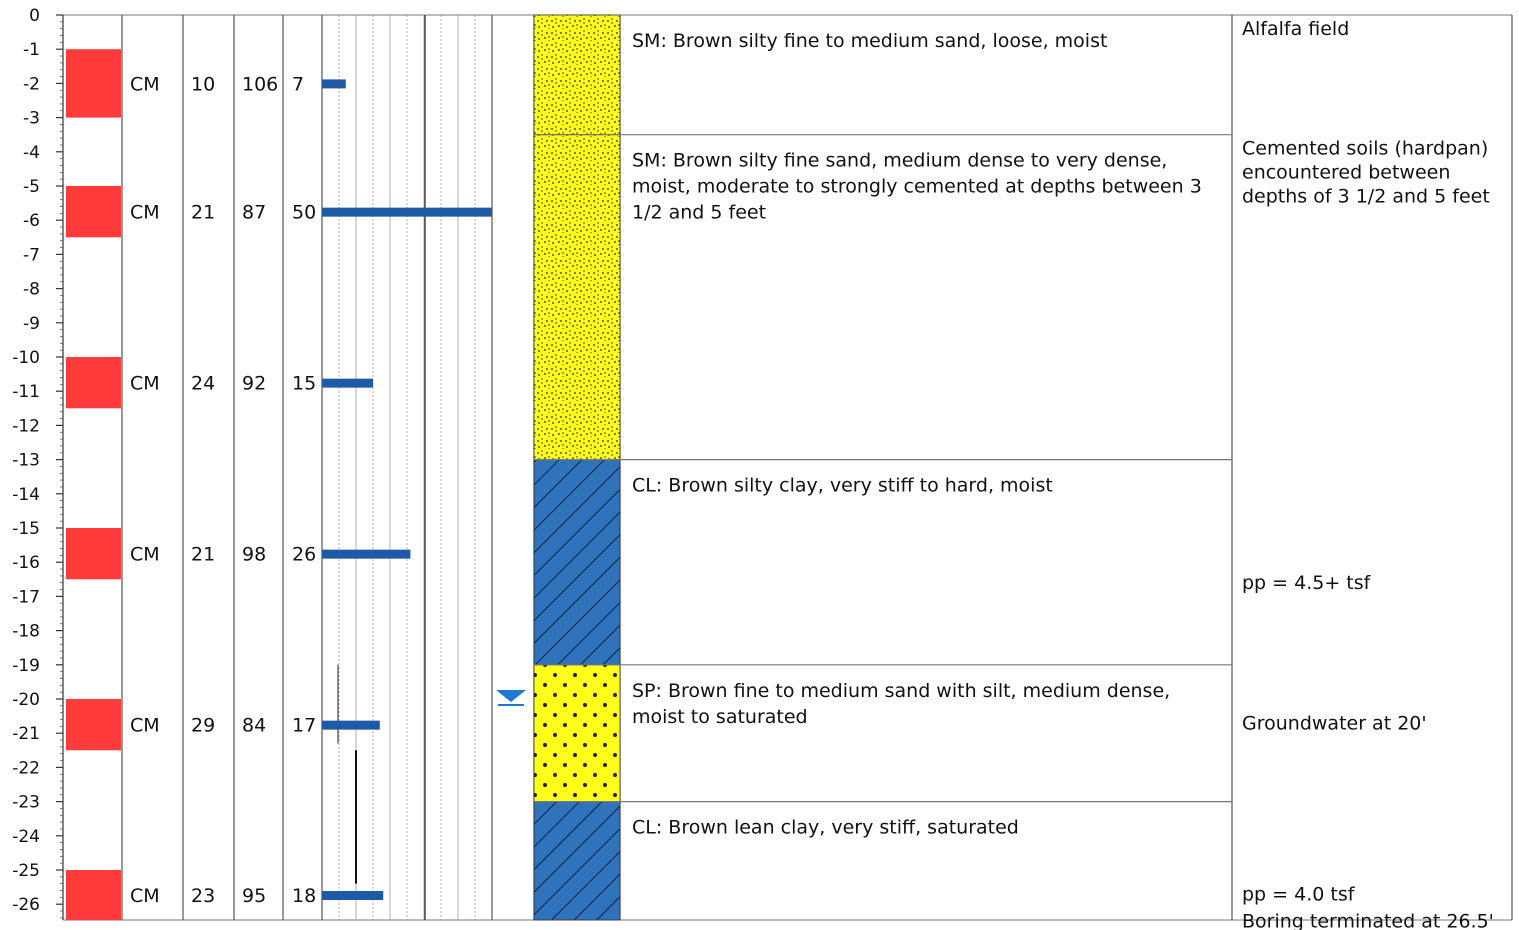 The width and height of the screenshot is (1519, 930). Describe the element at coordinates (298, 84) in the screenshot. I see `blow-count: 7` at that location.